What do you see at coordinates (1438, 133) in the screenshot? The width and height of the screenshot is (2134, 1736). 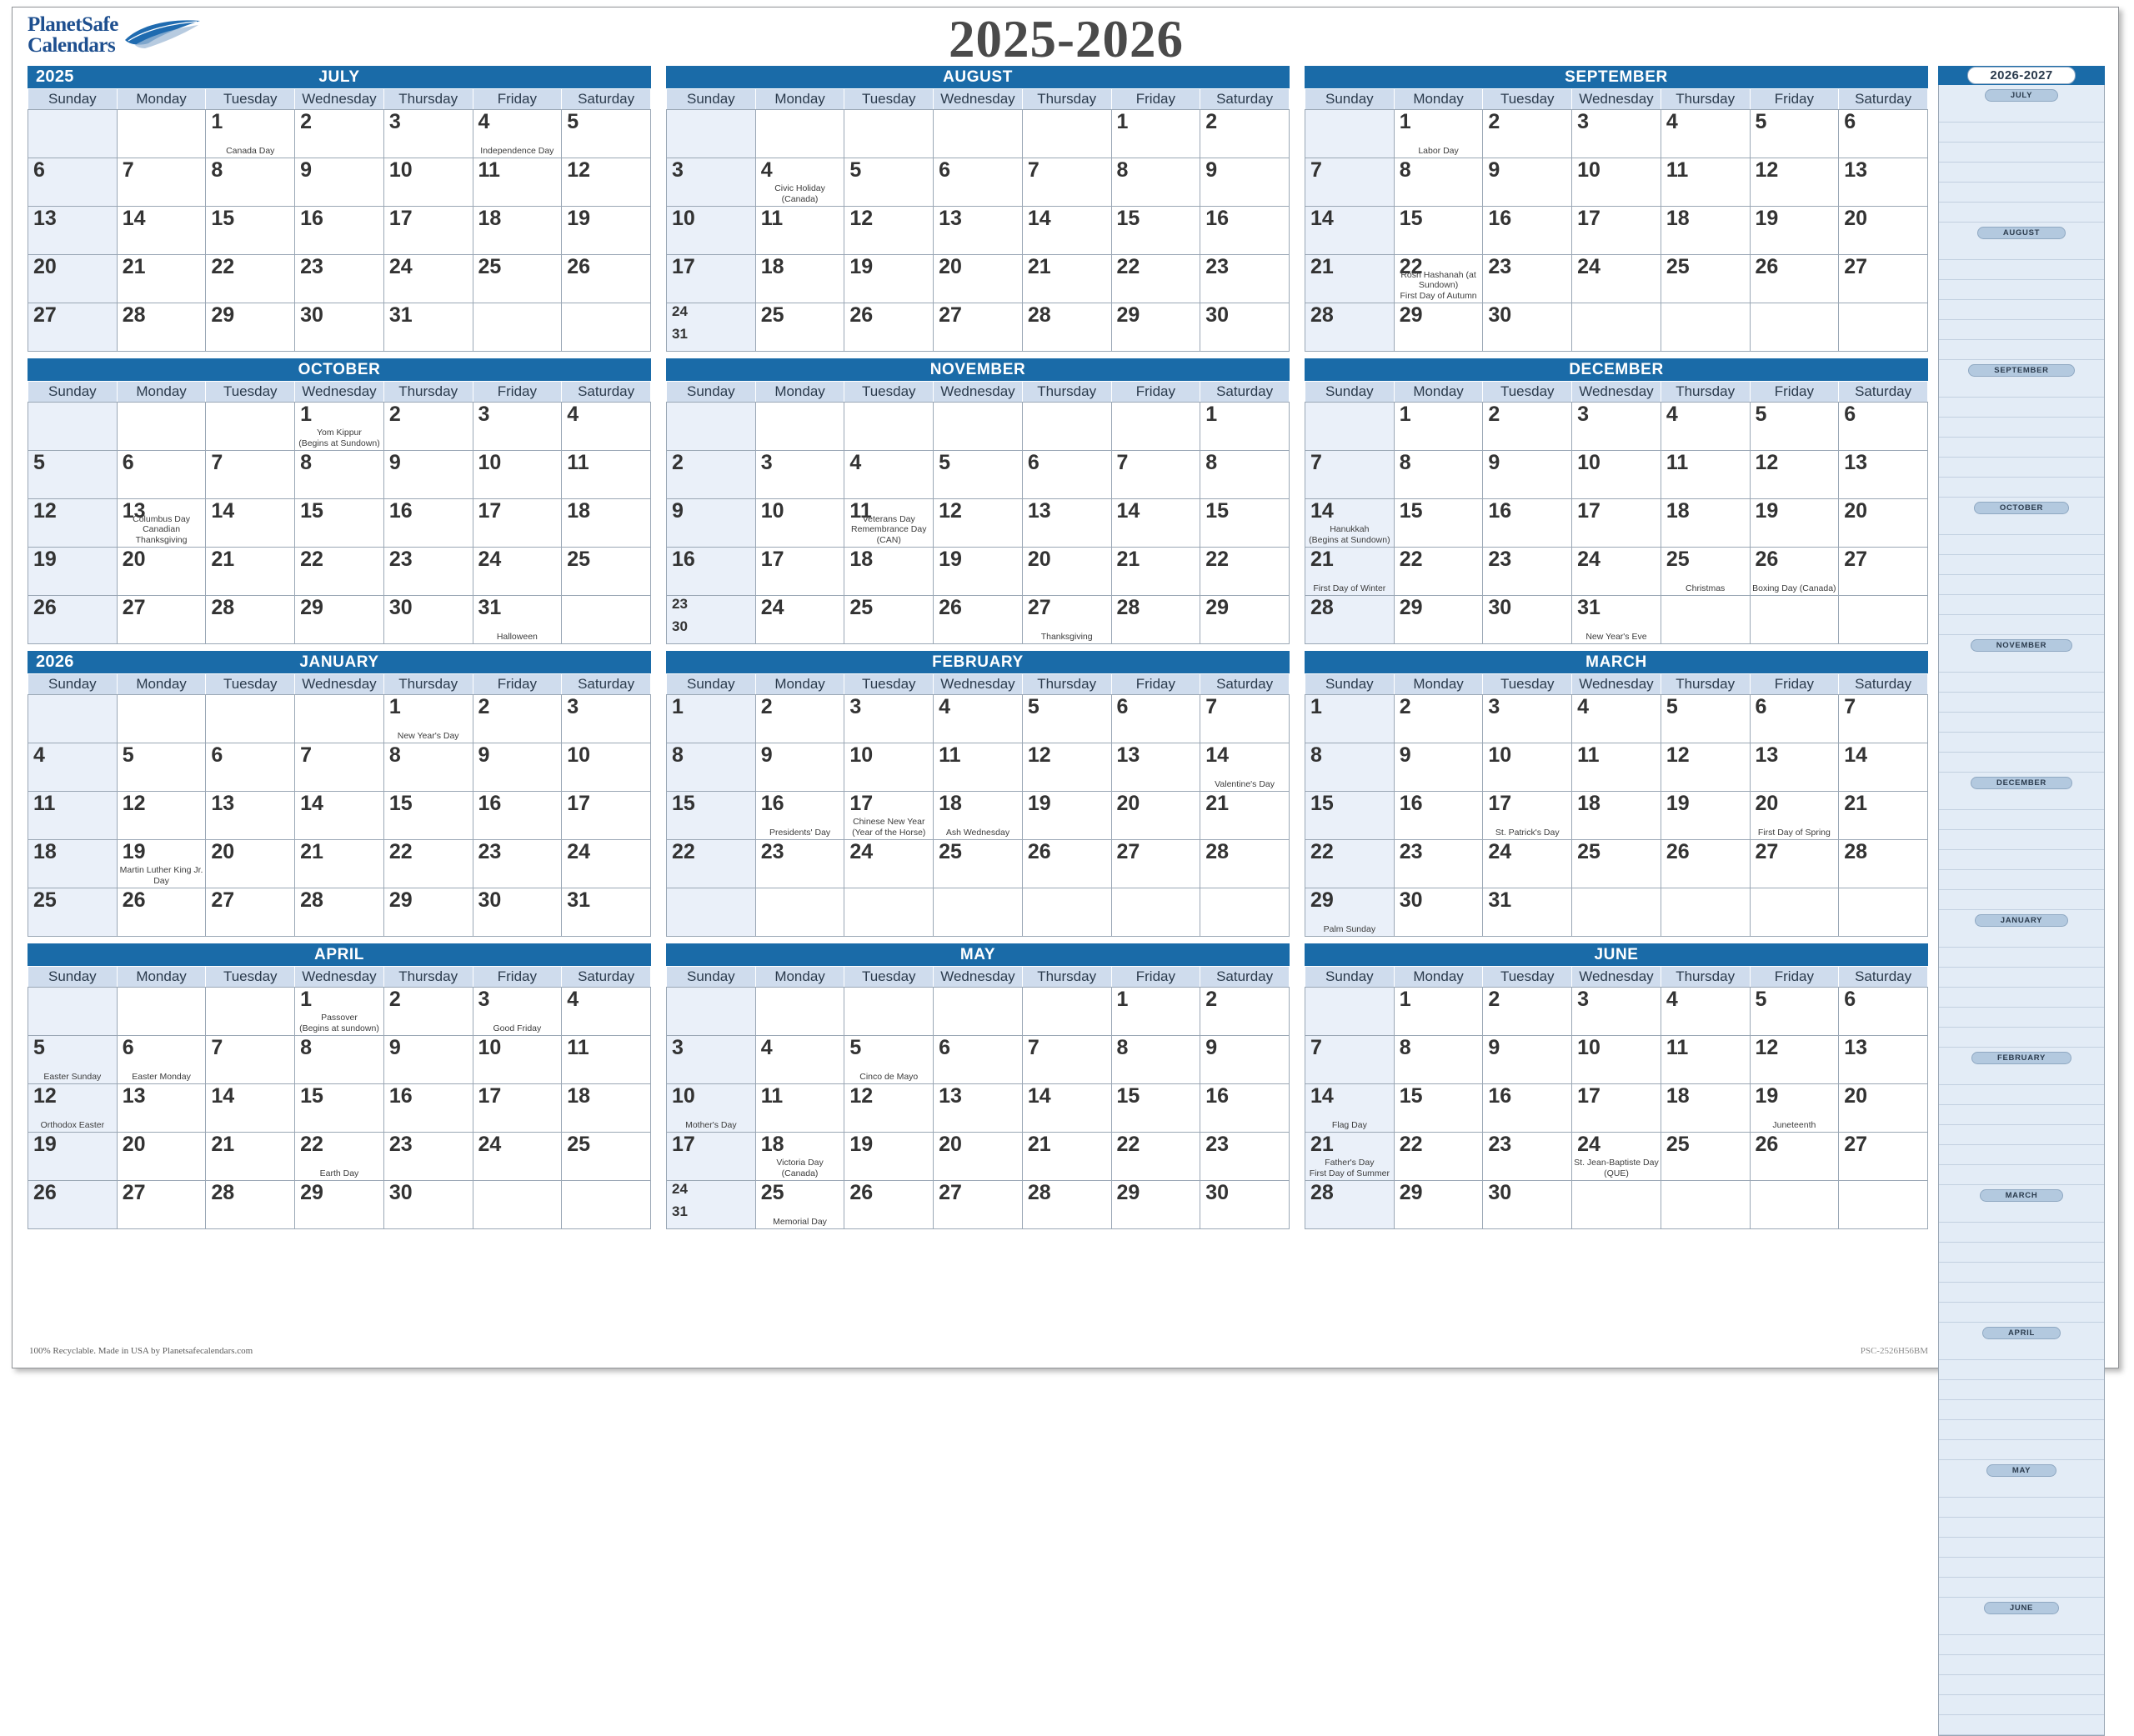 I see `day-cell: 1 Labor Day` at bounding box center [1438, 133].